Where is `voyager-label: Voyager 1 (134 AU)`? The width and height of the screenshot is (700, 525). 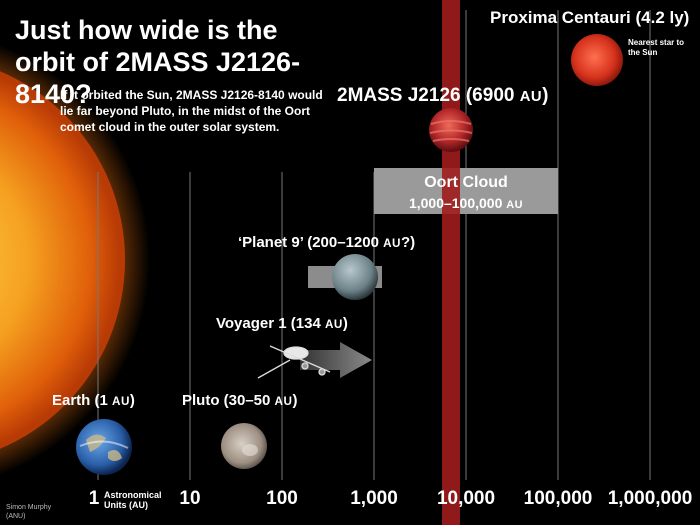
voyager-label: Voyager 1 (134 AU) is located at coordinates (282, 323).